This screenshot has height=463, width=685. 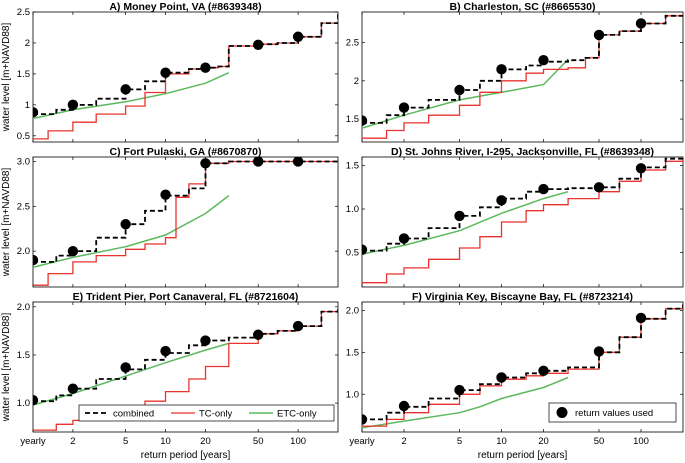 What do you see at coordinates (186, 152) in the screenshot?
I see `panel-title: C) Fort Pulaski, GA (#8670870)` at bounding box center [186, 152].